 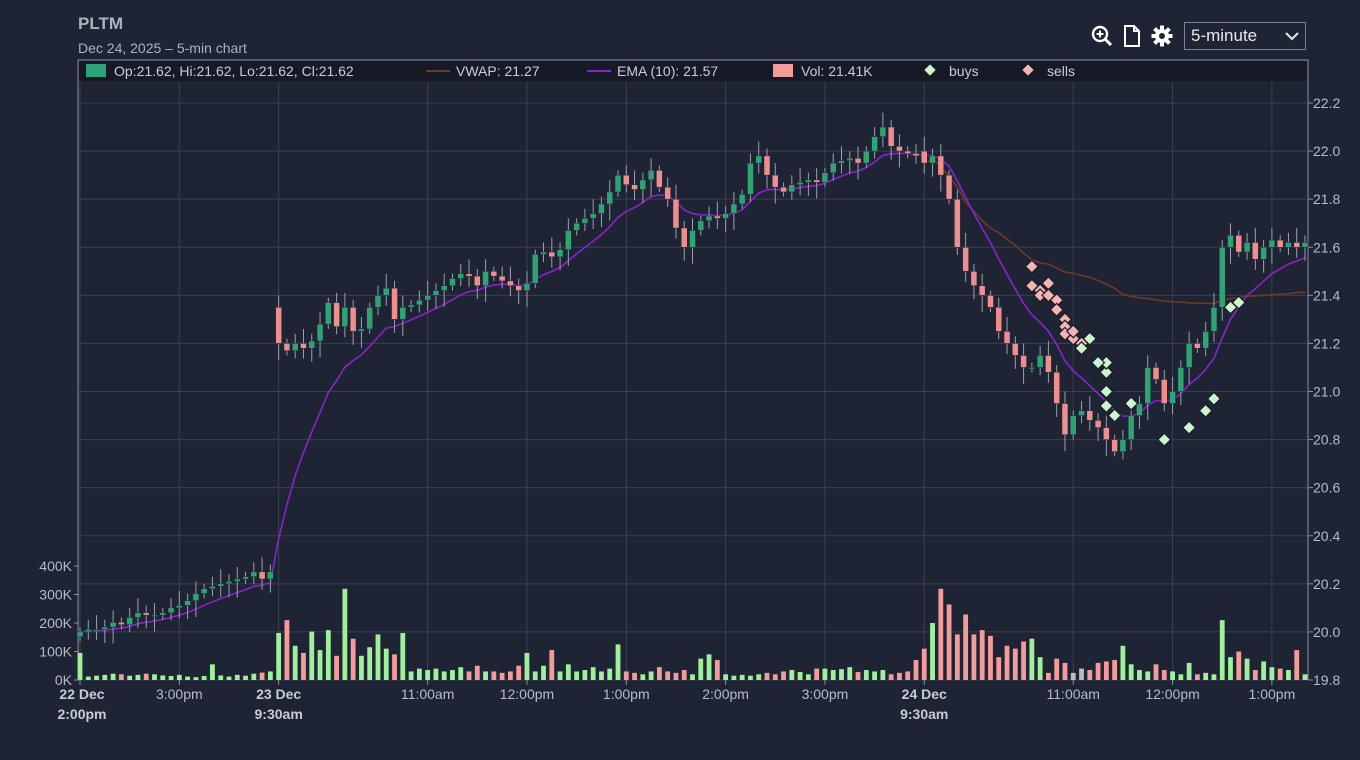 I want to click on symbol-title: PLTM, so click(x=101, y=23).